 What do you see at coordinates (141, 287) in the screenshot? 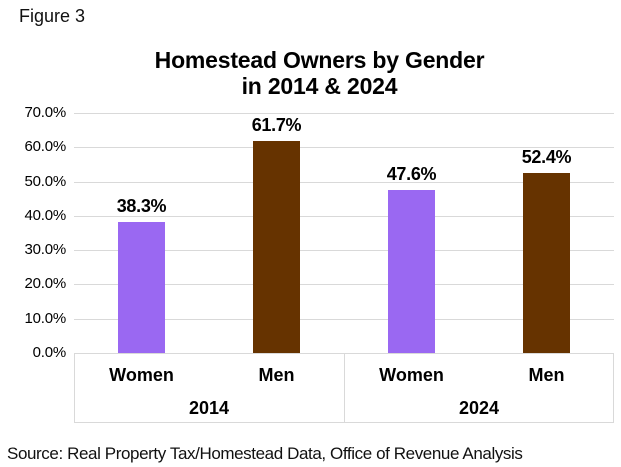
I see `bar-women-2014` at bounding box center [141, 287].